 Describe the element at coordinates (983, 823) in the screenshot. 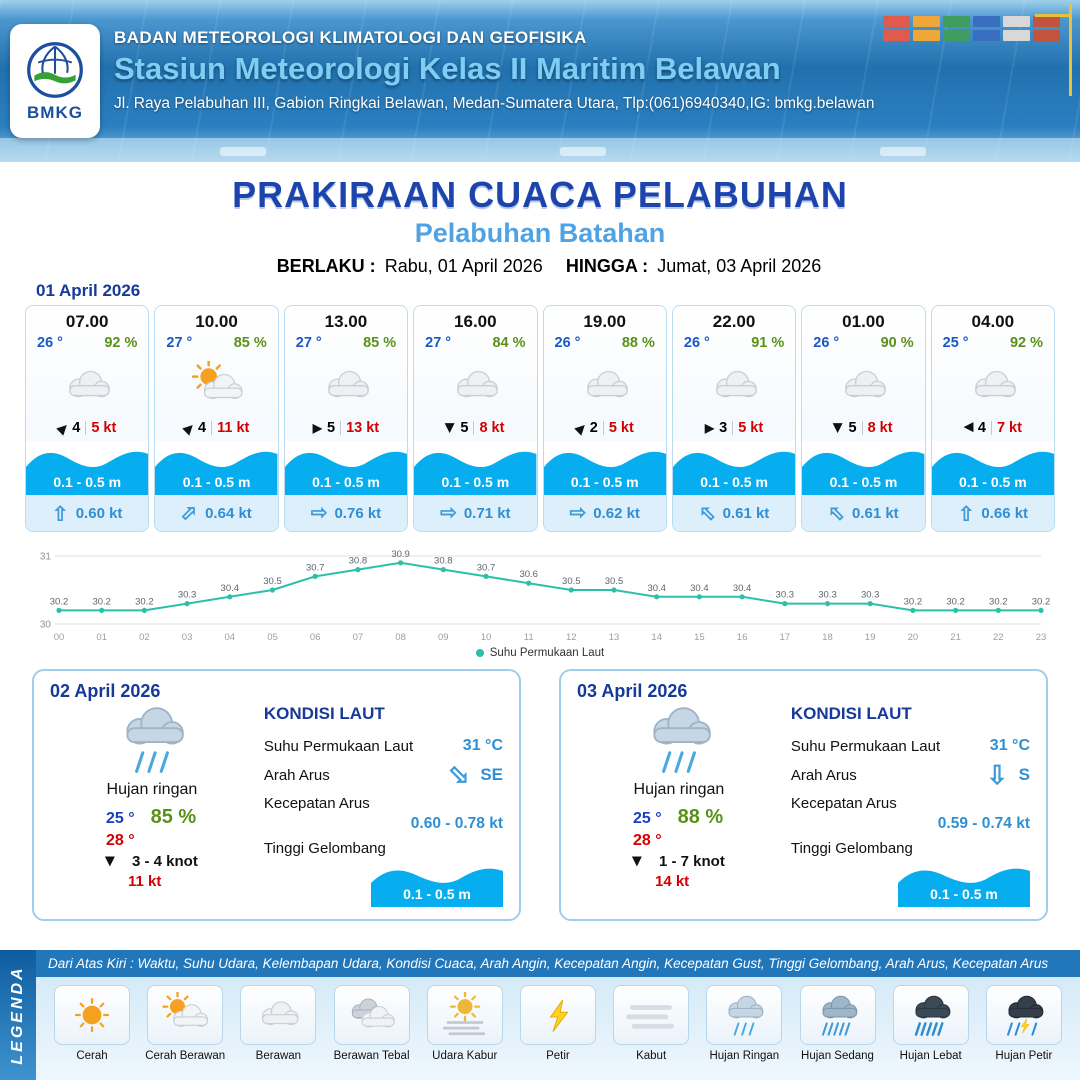

I see `current-speed-value: 0.59 - 0.74 kt` at that location.